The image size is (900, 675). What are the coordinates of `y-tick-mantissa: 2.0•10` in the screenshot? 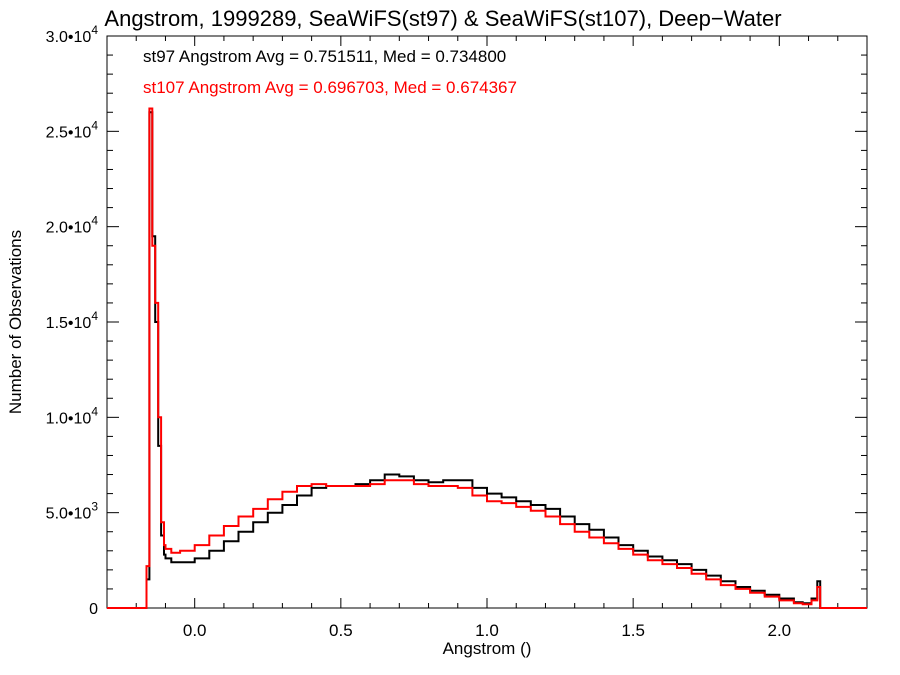 It's located at (69, 228).